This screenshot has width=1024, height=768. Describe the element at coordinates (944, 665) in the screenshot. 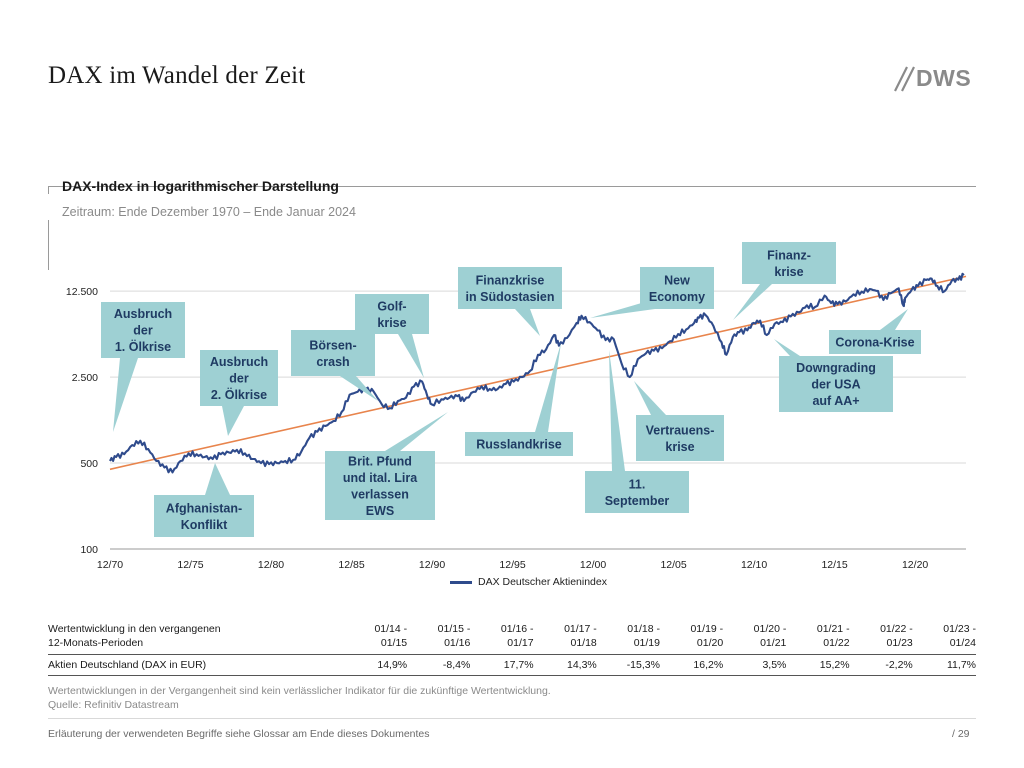

I see `table-cell: 11,7%` at that location.